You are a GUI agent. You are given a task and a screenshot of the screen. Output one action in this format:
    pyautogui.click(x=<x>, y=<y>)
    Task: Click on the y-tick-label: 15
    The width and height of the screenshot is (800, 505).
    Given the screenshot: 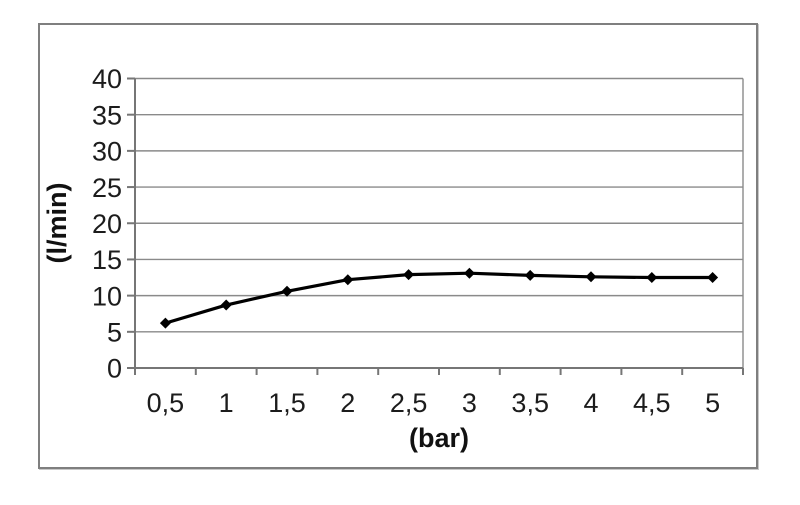 What is the action you would take?
    pyautogui.click(x=107, y=260)
    